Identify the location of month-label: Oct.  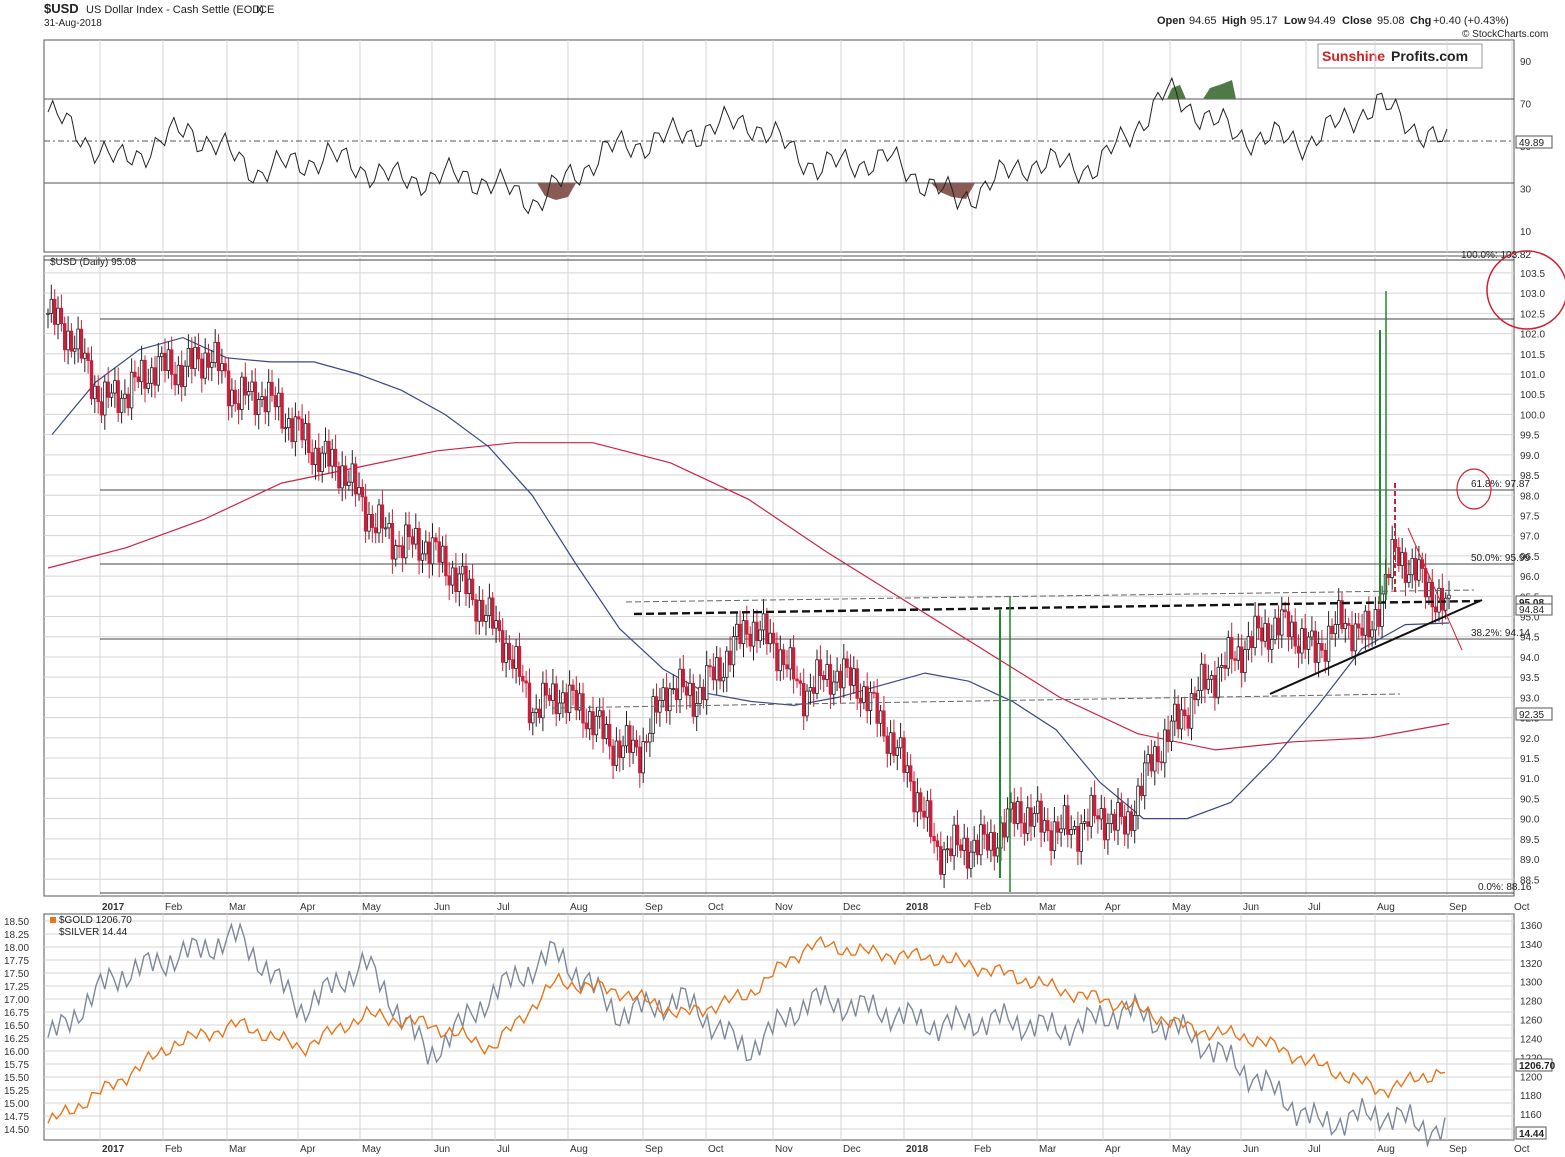
(1522, 907).